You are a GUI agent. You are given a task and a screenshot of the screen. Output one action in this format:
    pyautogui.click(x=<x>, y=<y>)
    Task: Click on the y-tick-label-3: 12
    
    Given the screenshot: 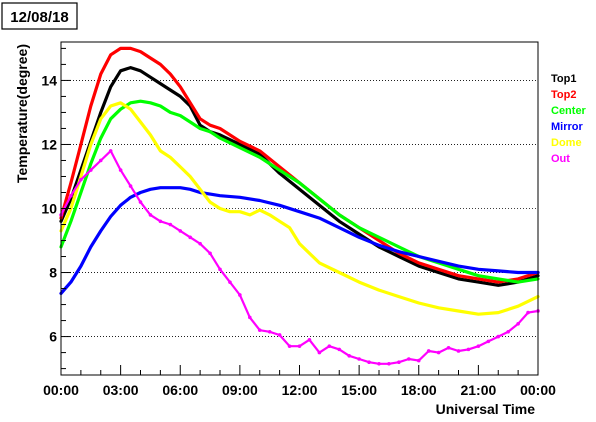 What is the action you would take?
    pyautogui.click(x=49, y=144)
    